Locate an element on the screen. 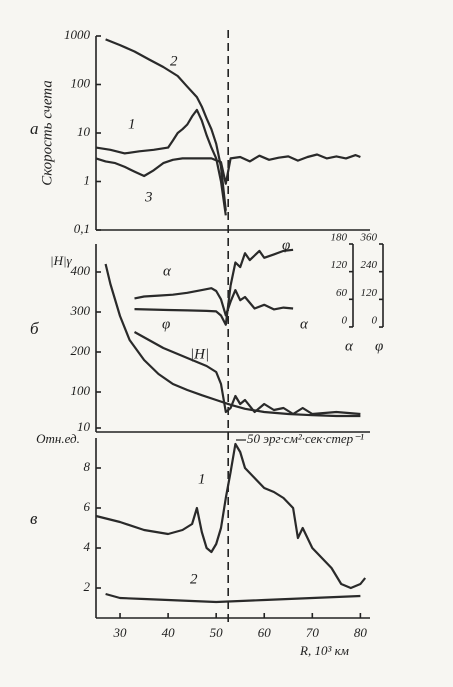  panel-label: б is located at coordinates (34, 328).